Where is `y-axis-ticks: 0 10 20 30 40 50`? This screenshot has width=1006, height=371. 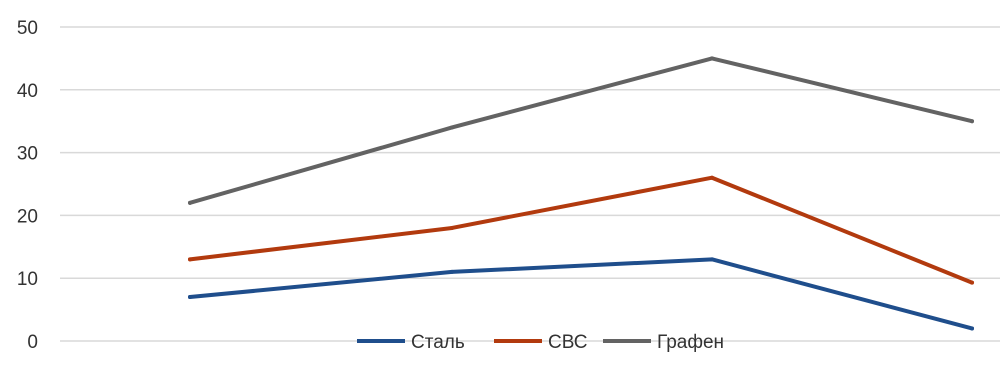
y-axis-ticks: 0 10 20 30 40 50 is located at coordinates (27, 185).